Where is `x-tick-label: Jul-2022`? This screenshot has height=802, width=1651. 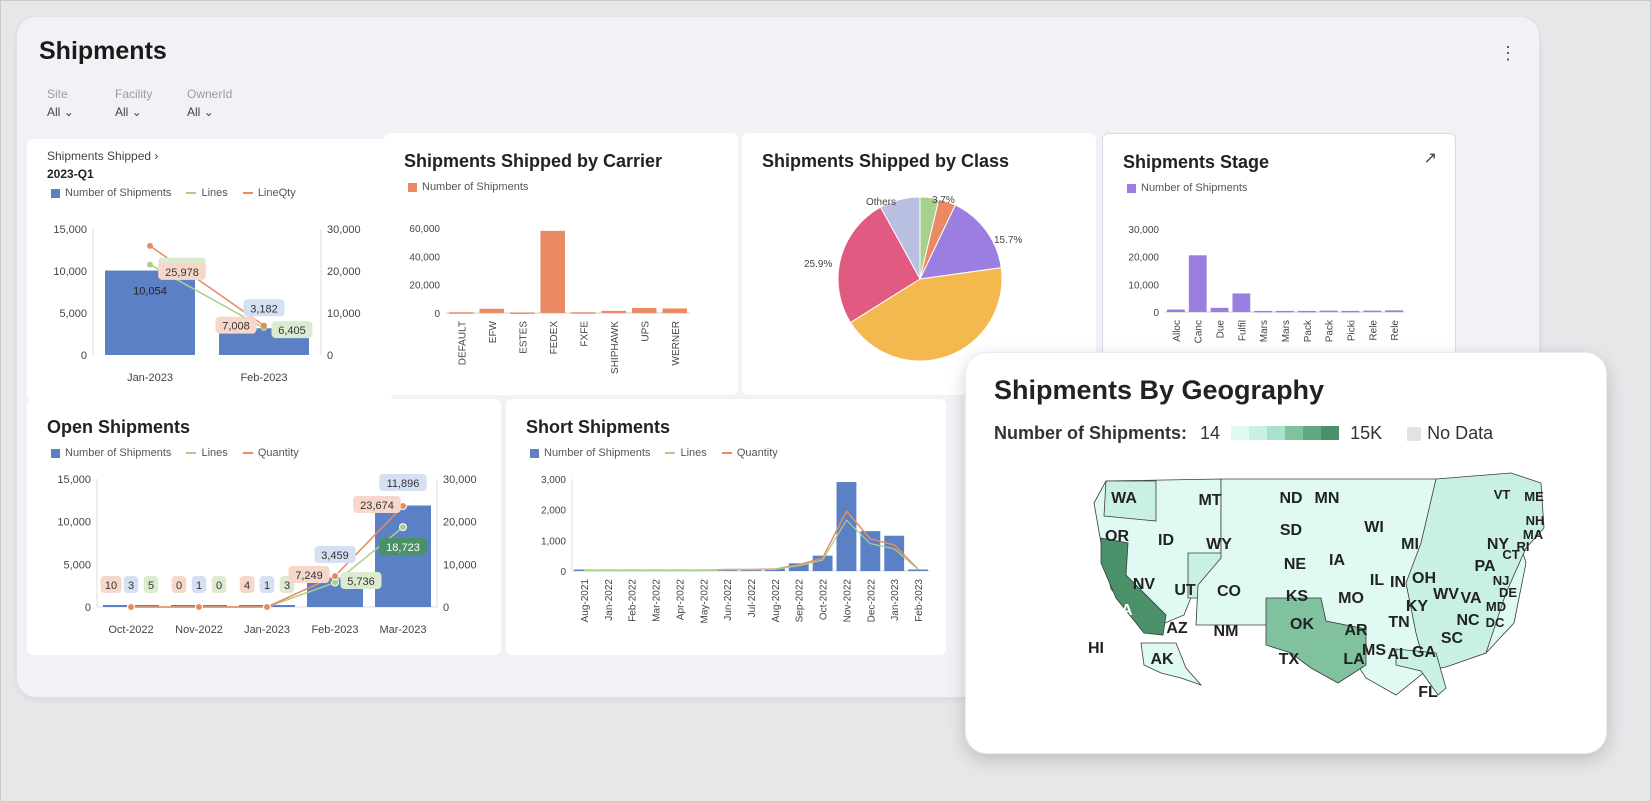 x-tick-label: Jul-2022 is located at coordinates (752, 598).